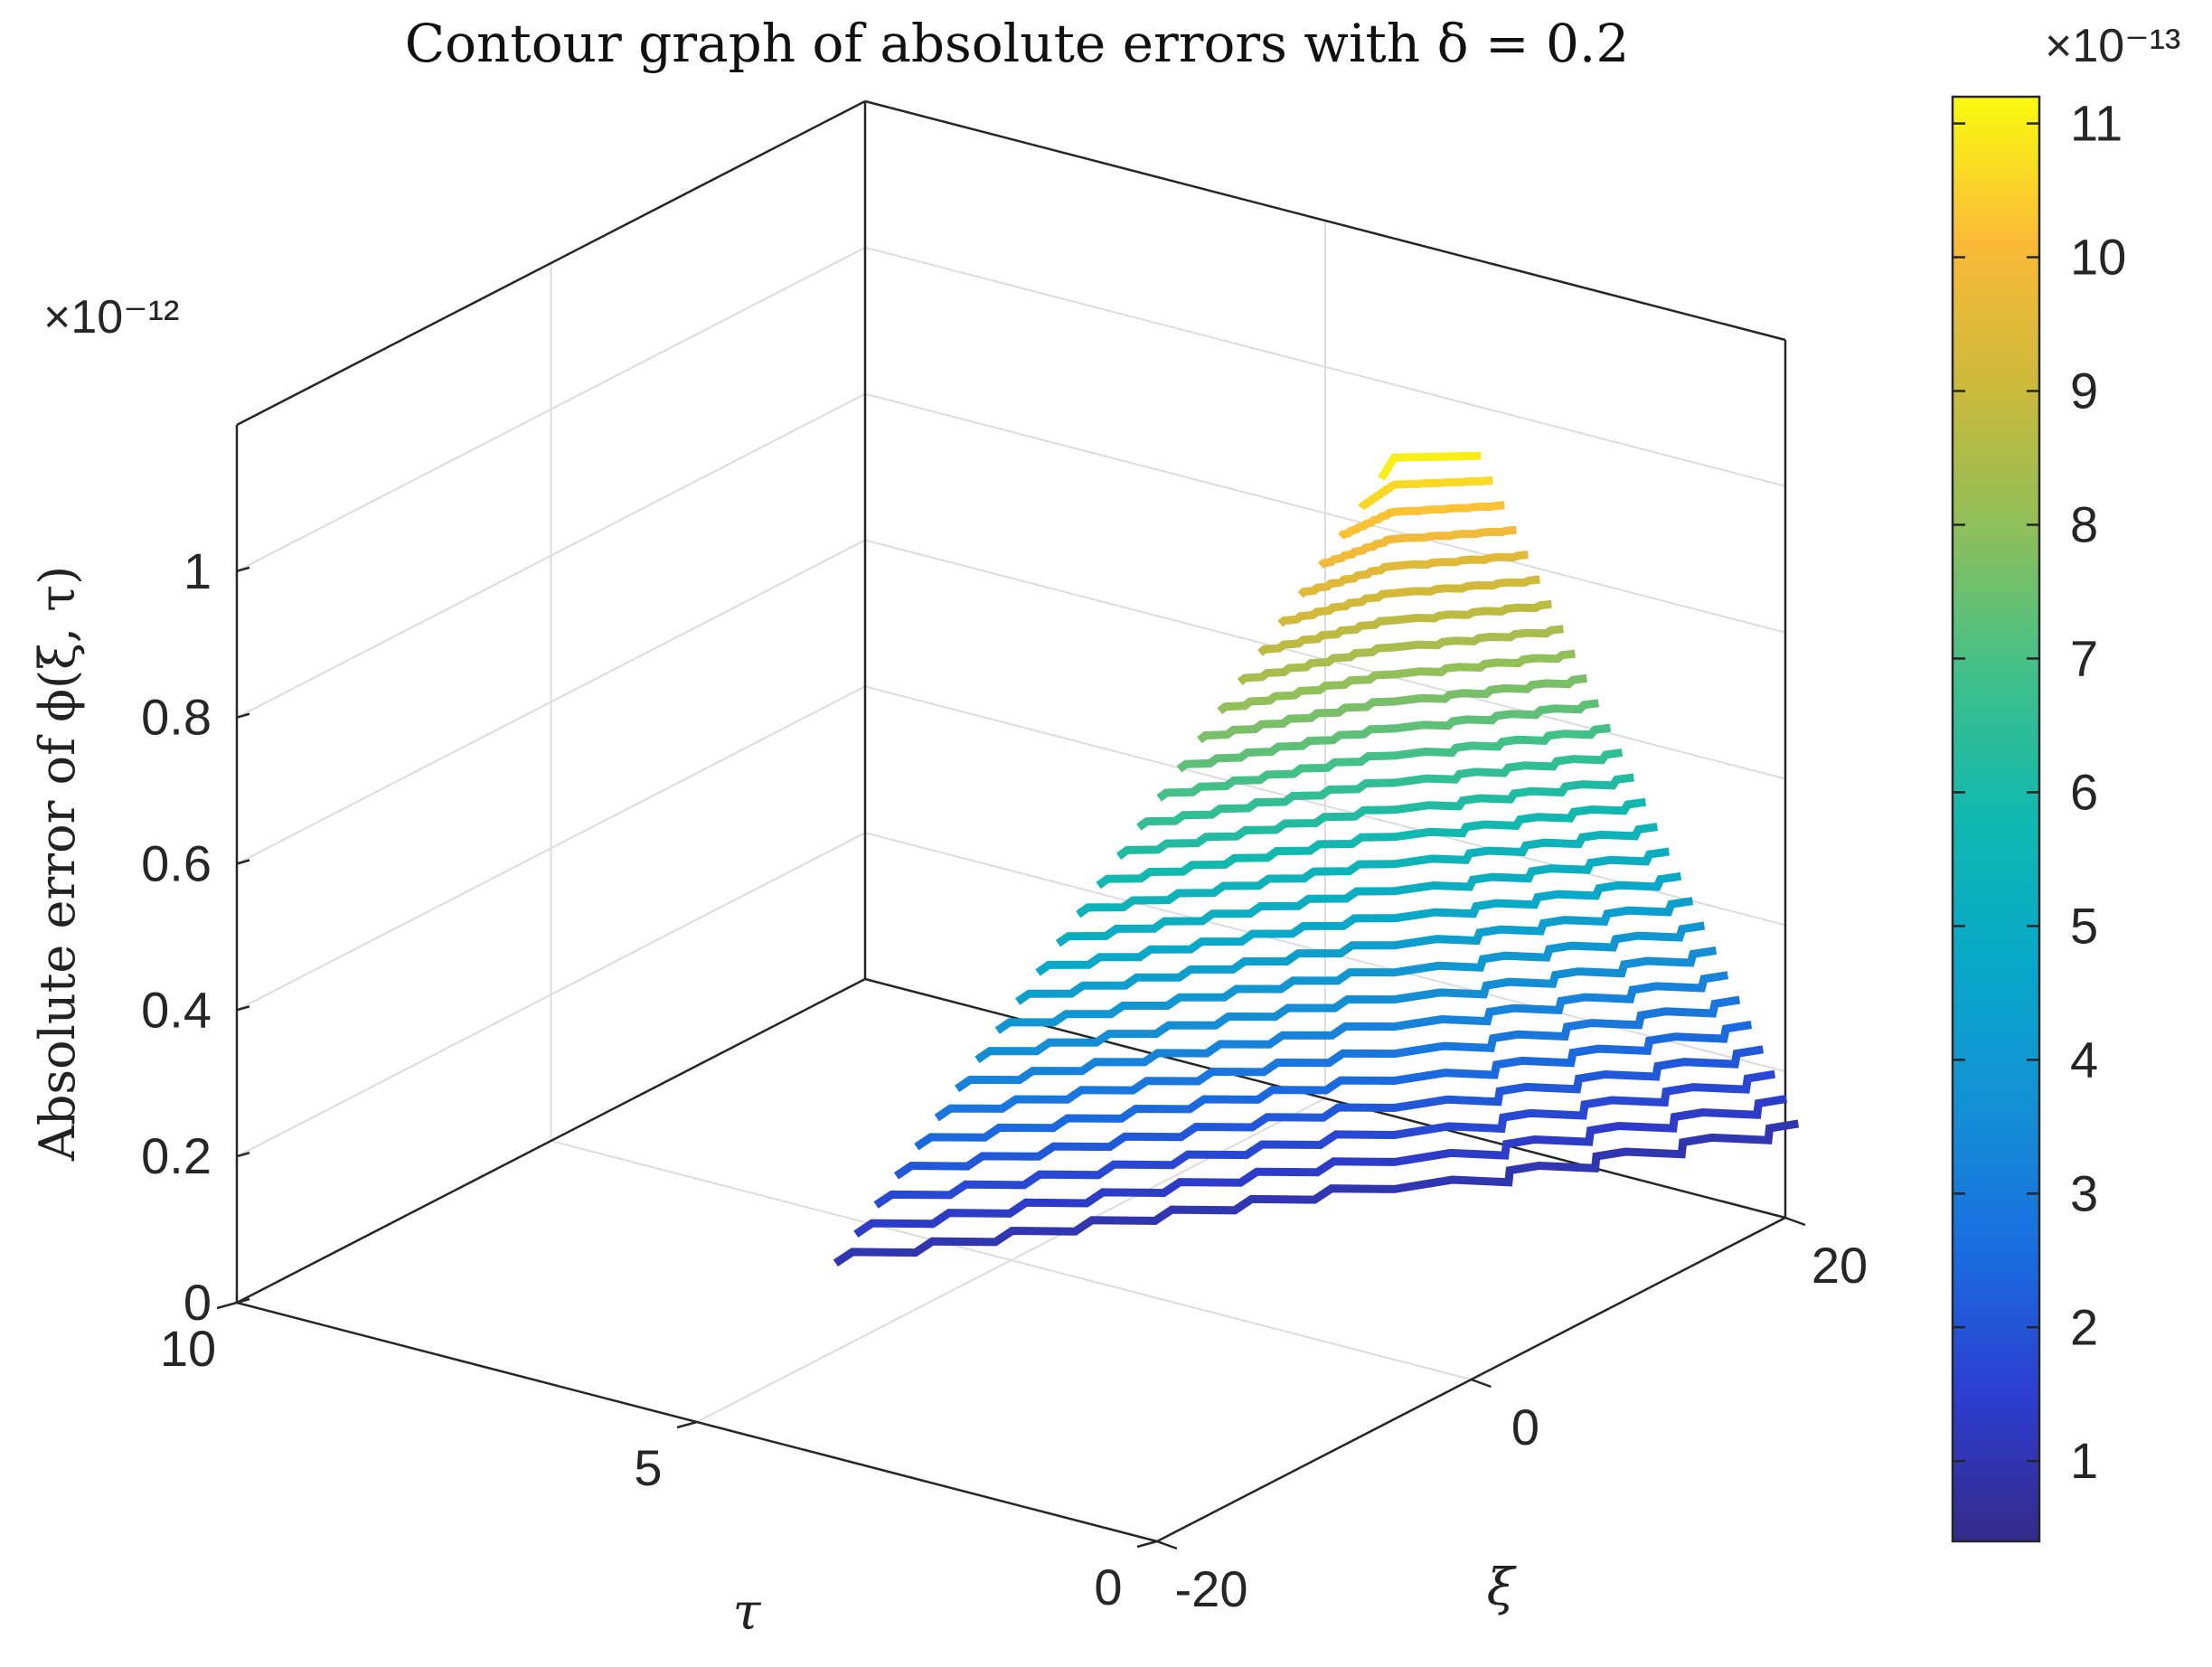 The image size is (2212, 1667). What do you see at coordinates (1996, 819) in the screenshot?
I see `colorbar-gradient` at bounding box center [1996, 819].